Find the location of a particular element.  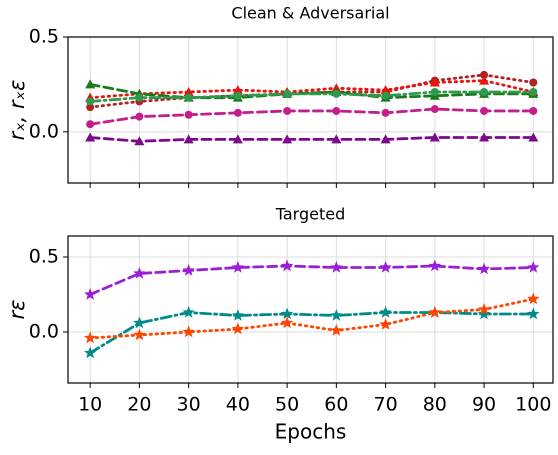

y-axis-label: rₓ, rₓε is located at coordinates (17, 110).